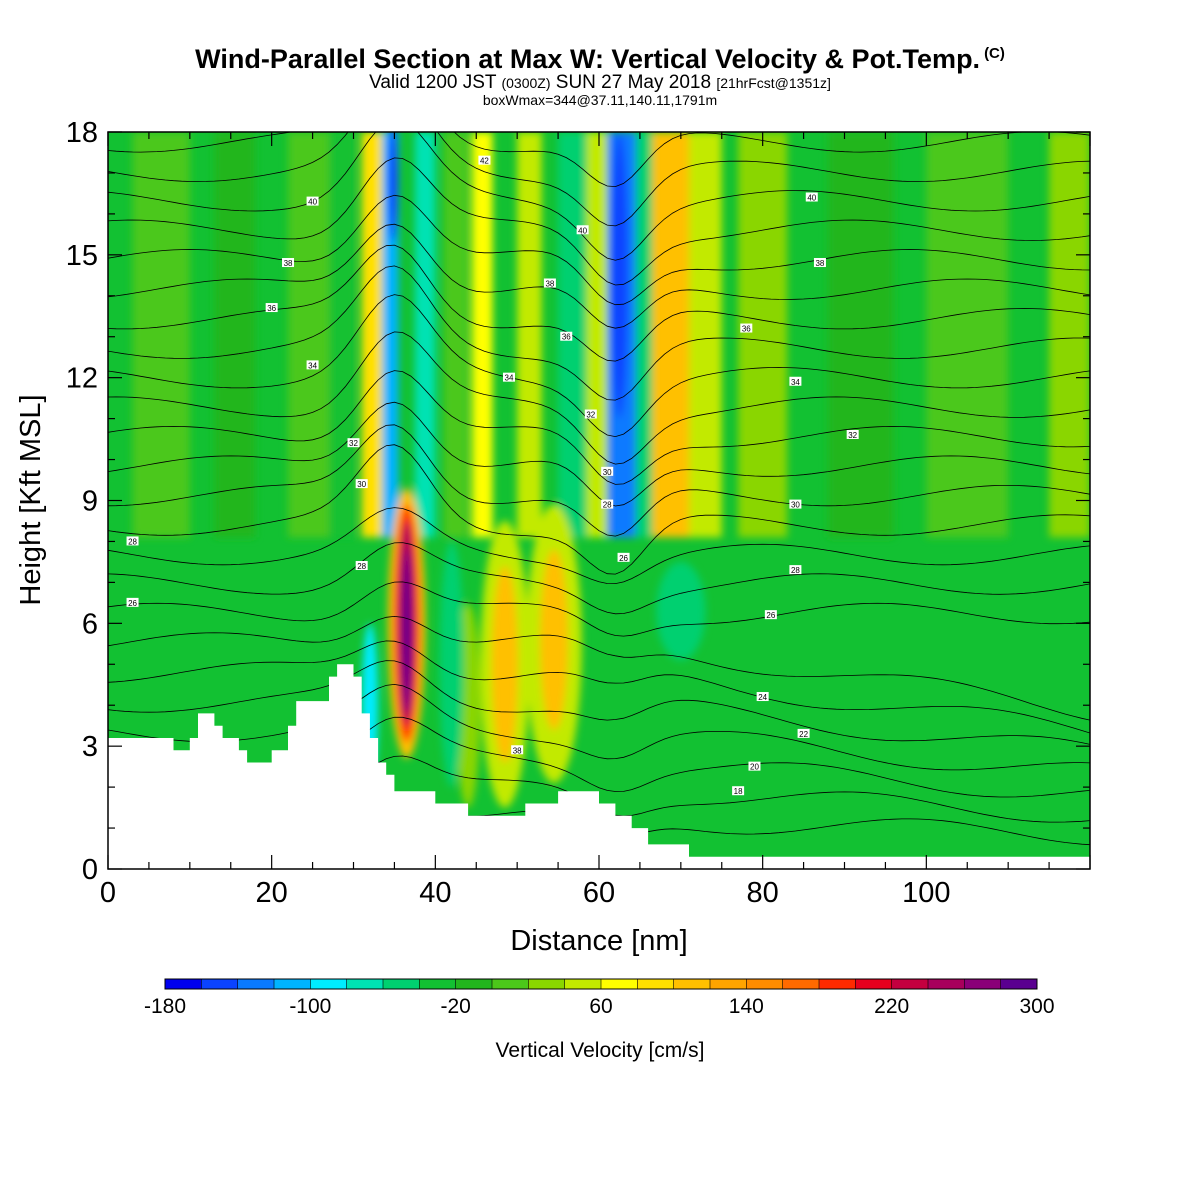 The height and width of the screenshot is (1200, 1200). What do you see at coordinates (406, 631) in the screenshot?
I see `updraft-core` at bounding box center [406, 631].